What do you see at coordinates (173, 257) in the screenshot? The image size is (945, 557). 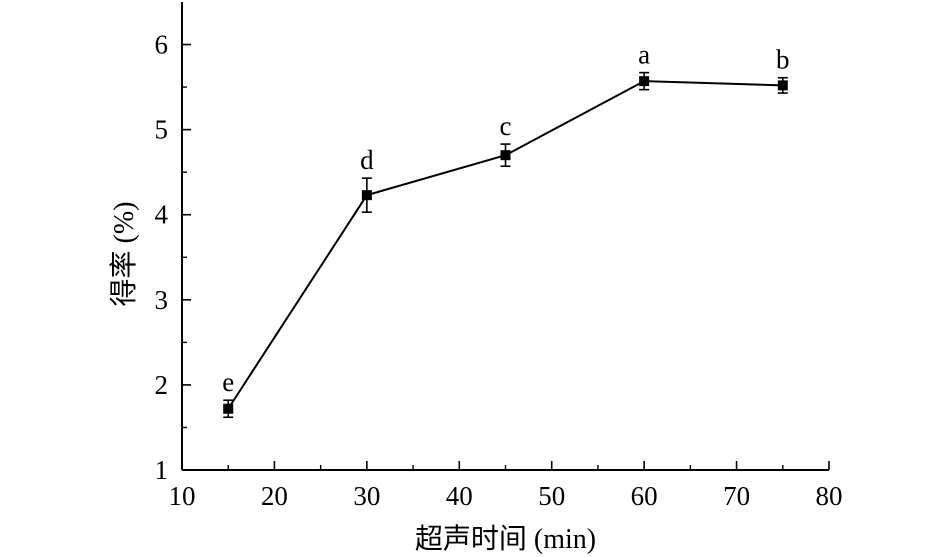 I see `y-ticks: 1 2 3 4 5 6` at bounding box center [173, 257].